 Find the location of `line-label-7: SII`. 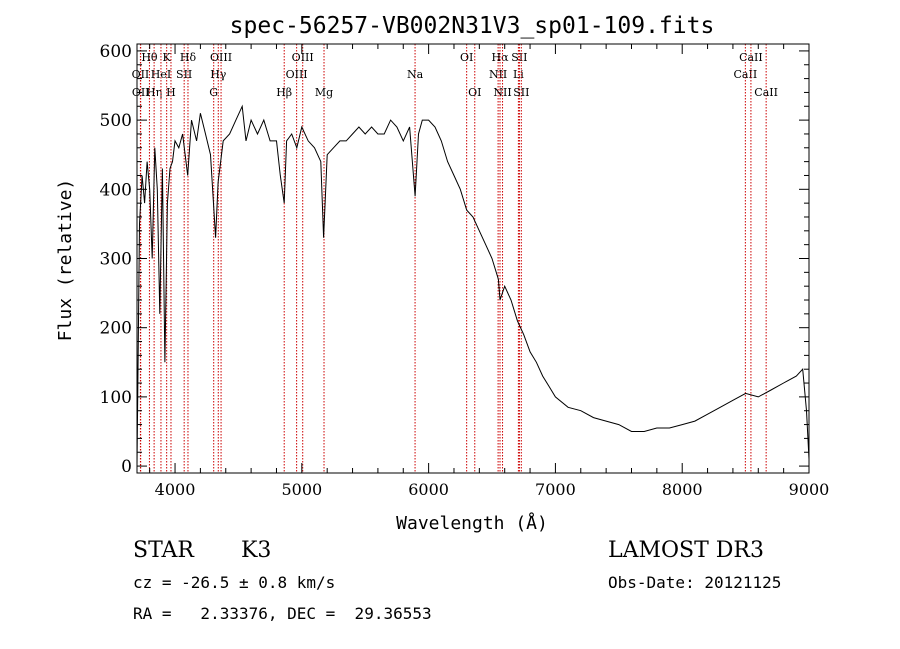

line-label-7: SII is located at coordinates (184, 74).